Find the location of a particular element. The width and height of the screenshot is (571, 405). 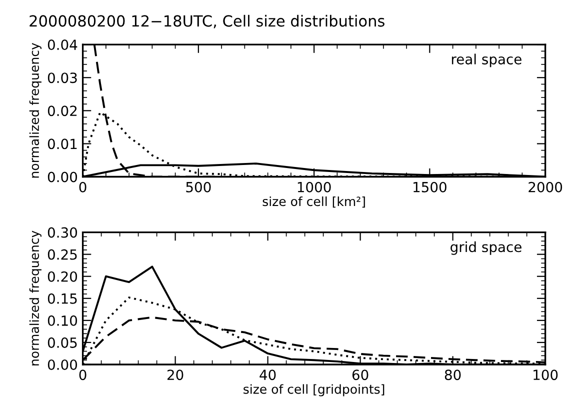

annotation: grid space is located at coordinates (486, 248).